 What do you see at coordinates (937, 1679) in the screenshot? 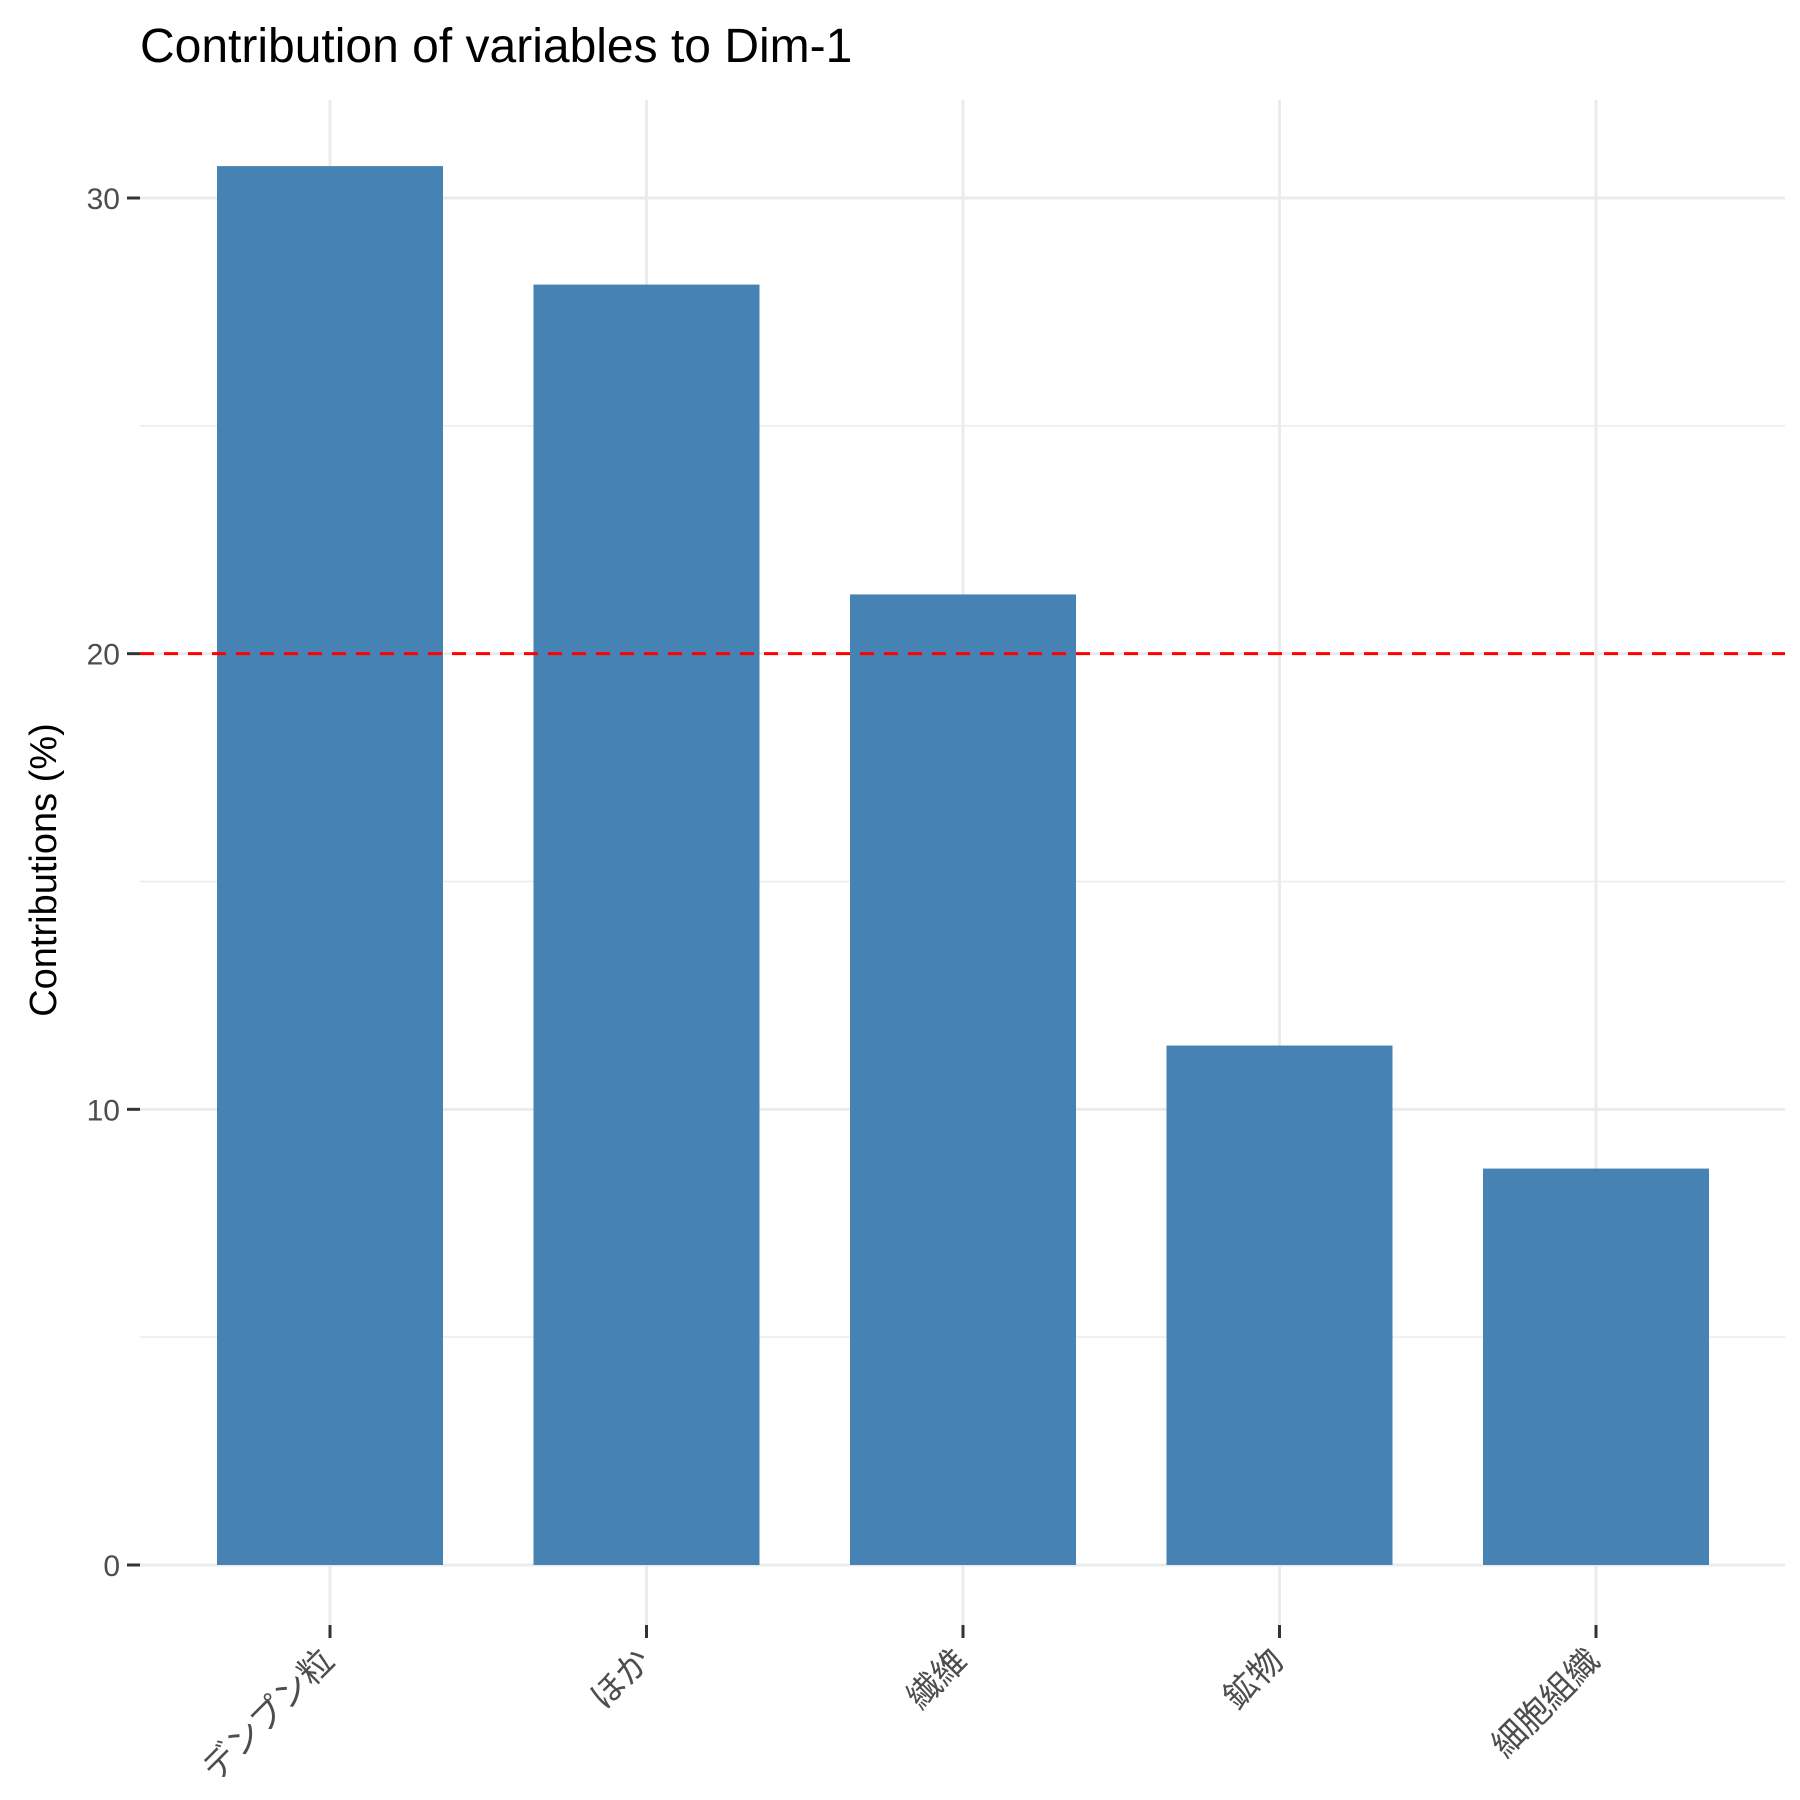
I see `x-tick-label: 繊維` at bounding box center [937, 1679].